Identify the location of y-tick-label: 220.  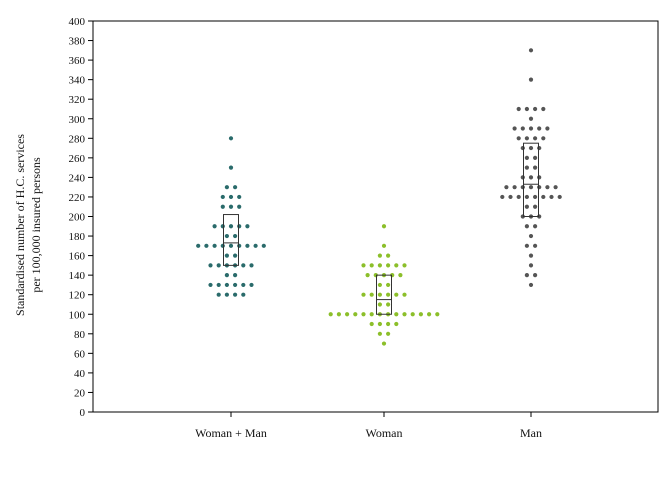
(77, 198).